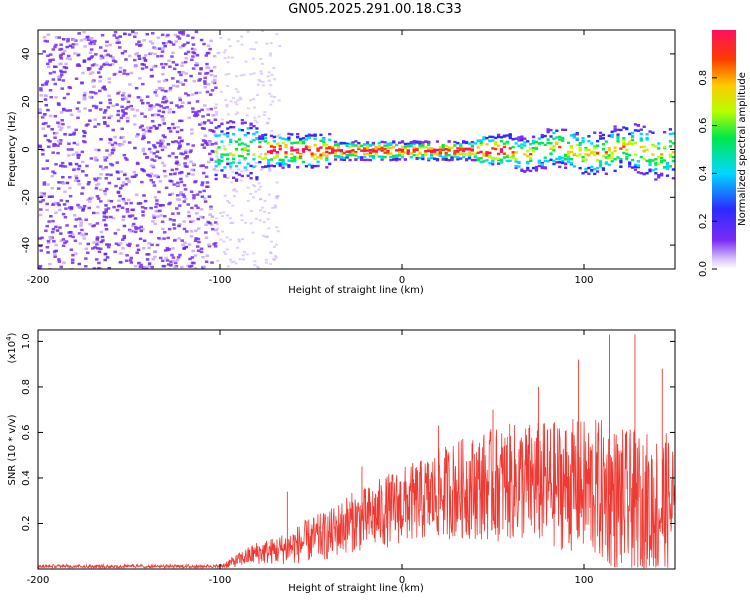  Describe the element at coordinates (38, 580) in the screenshot. I see `snr-xtick-label: -200` at that location.